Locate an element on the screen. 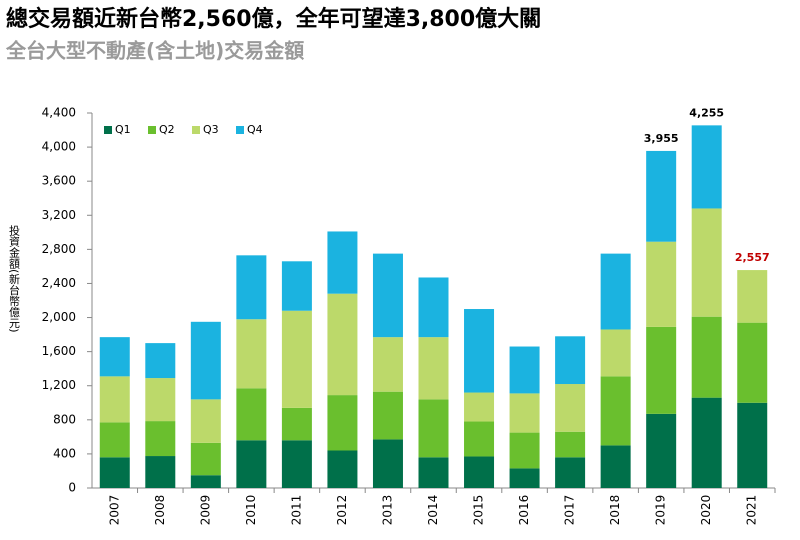 The image size is (800, 540). x-tick-label: 2015 is located at coordinates (479, 510).